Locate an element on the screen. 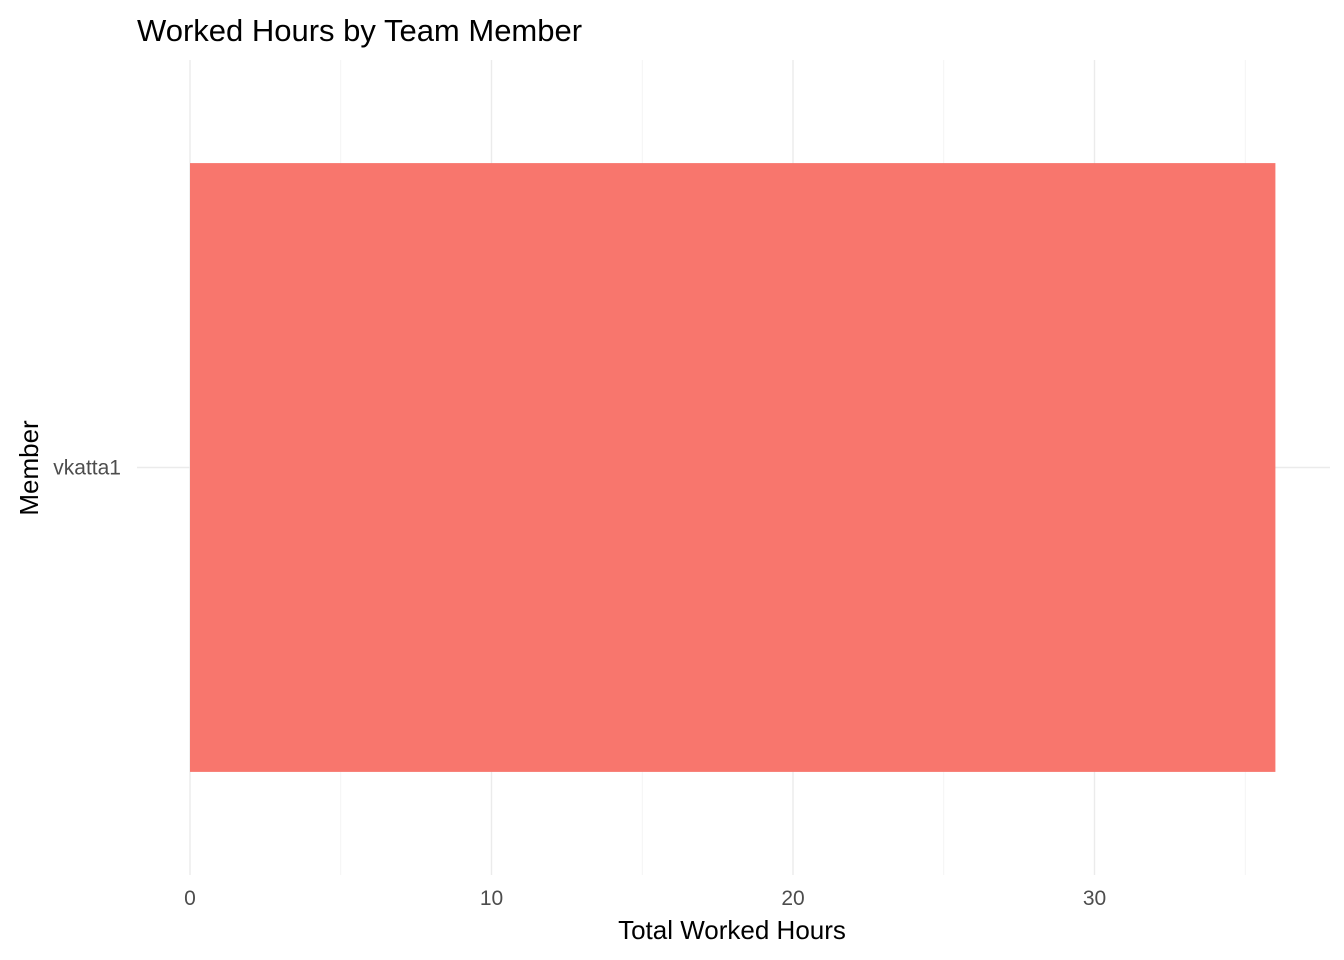 The width and height of the screenshot is (1344, 960). y-axis-title: Member is located at coordinates (29, 468).